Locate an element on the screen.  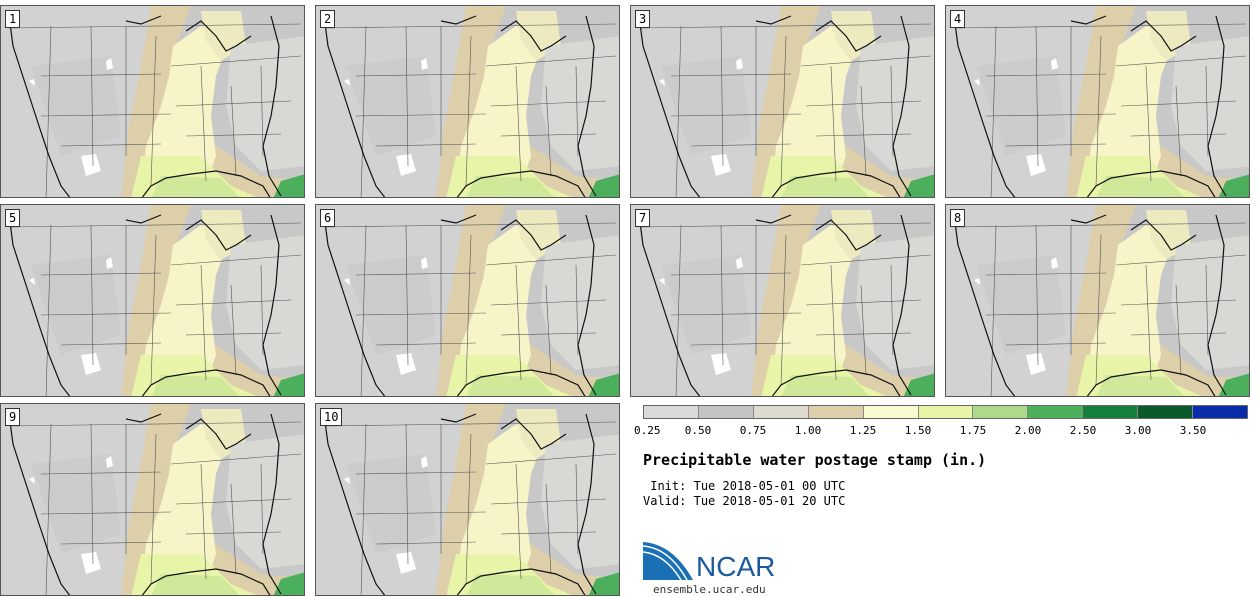
stamp-6: 6 is located at coordinates (467, 300).